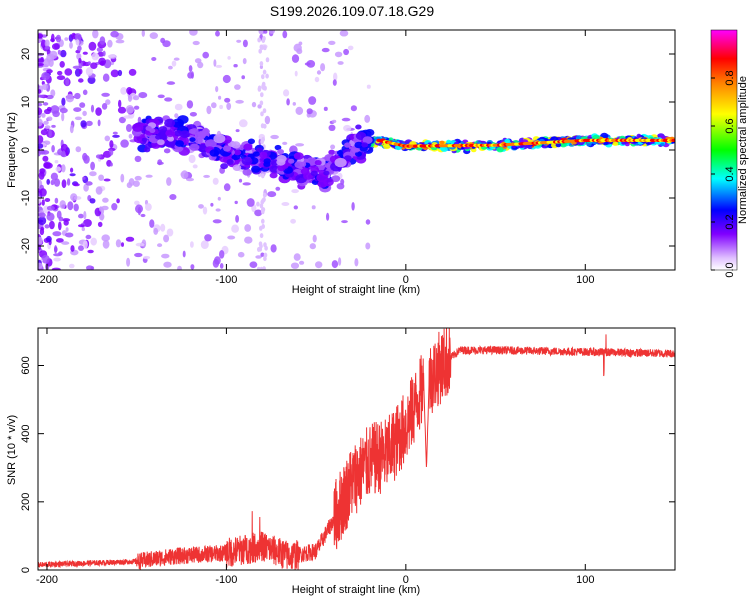 This screenshot has height=600, width=750. I want to click on y-tick-label: 10, so click(26, 102).